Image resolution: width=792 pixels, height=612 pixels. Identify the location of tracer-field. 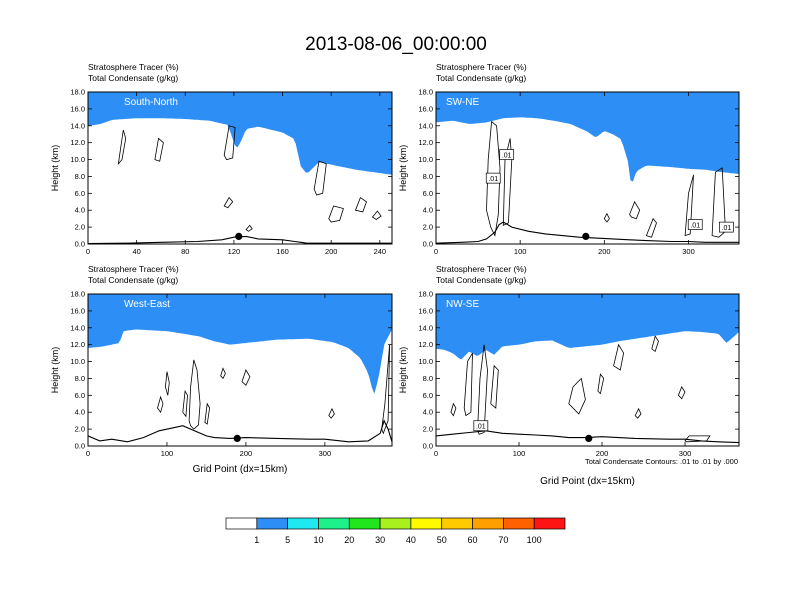
(240, 370).